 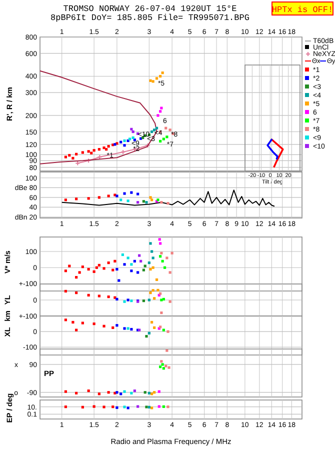 I want to click on chart-title: TROMSO NORWAY 26-07-04 1920UT 15°E, so click(x=150, y=9).